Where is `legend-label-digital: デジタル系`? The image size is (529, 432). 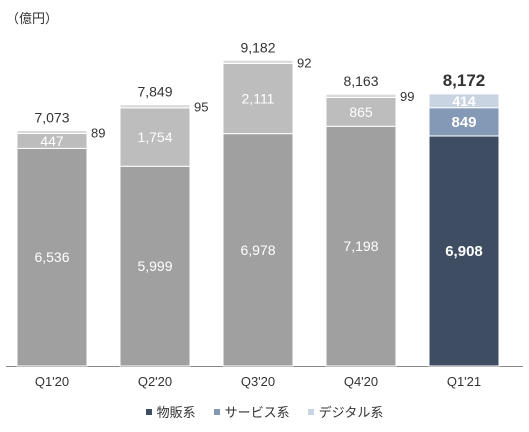 legend-label-digital: デジタル系 is located at coordinates (351, 412).